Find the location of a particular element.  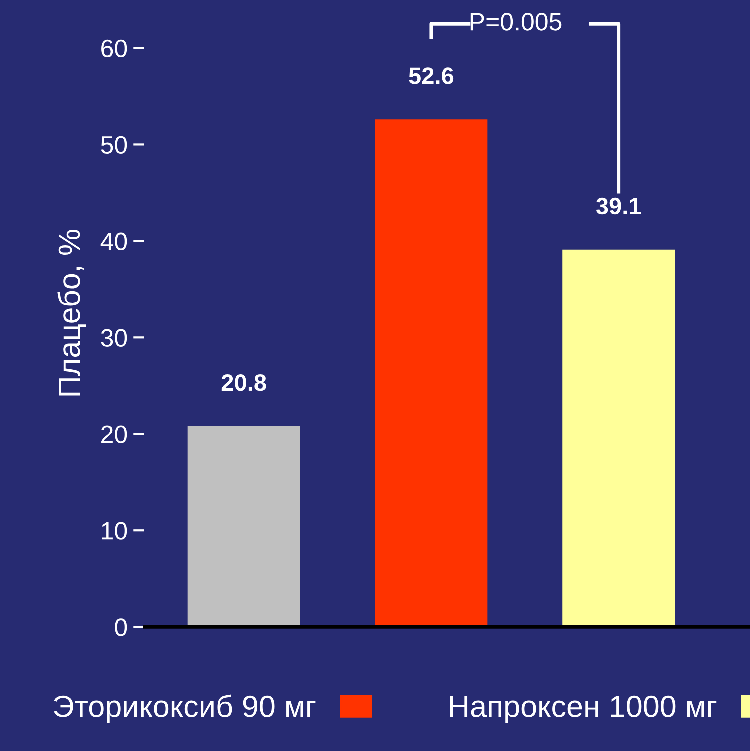

y-tick-label: 0 is located at coordinates (121, 627).